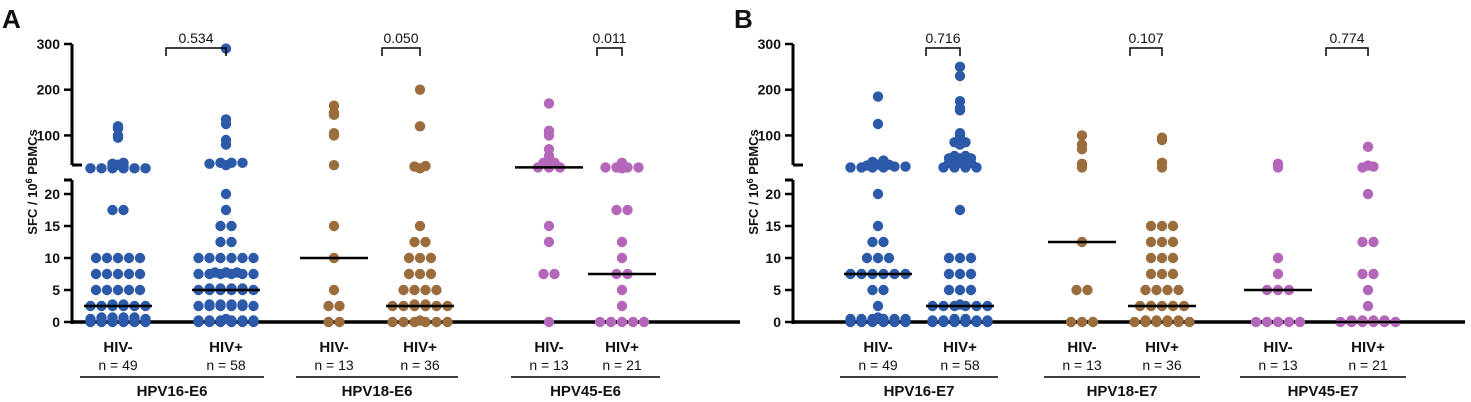 This screenshot has width=1471, height=402. I want to click on n-label: n = 36, so click(420, 365).